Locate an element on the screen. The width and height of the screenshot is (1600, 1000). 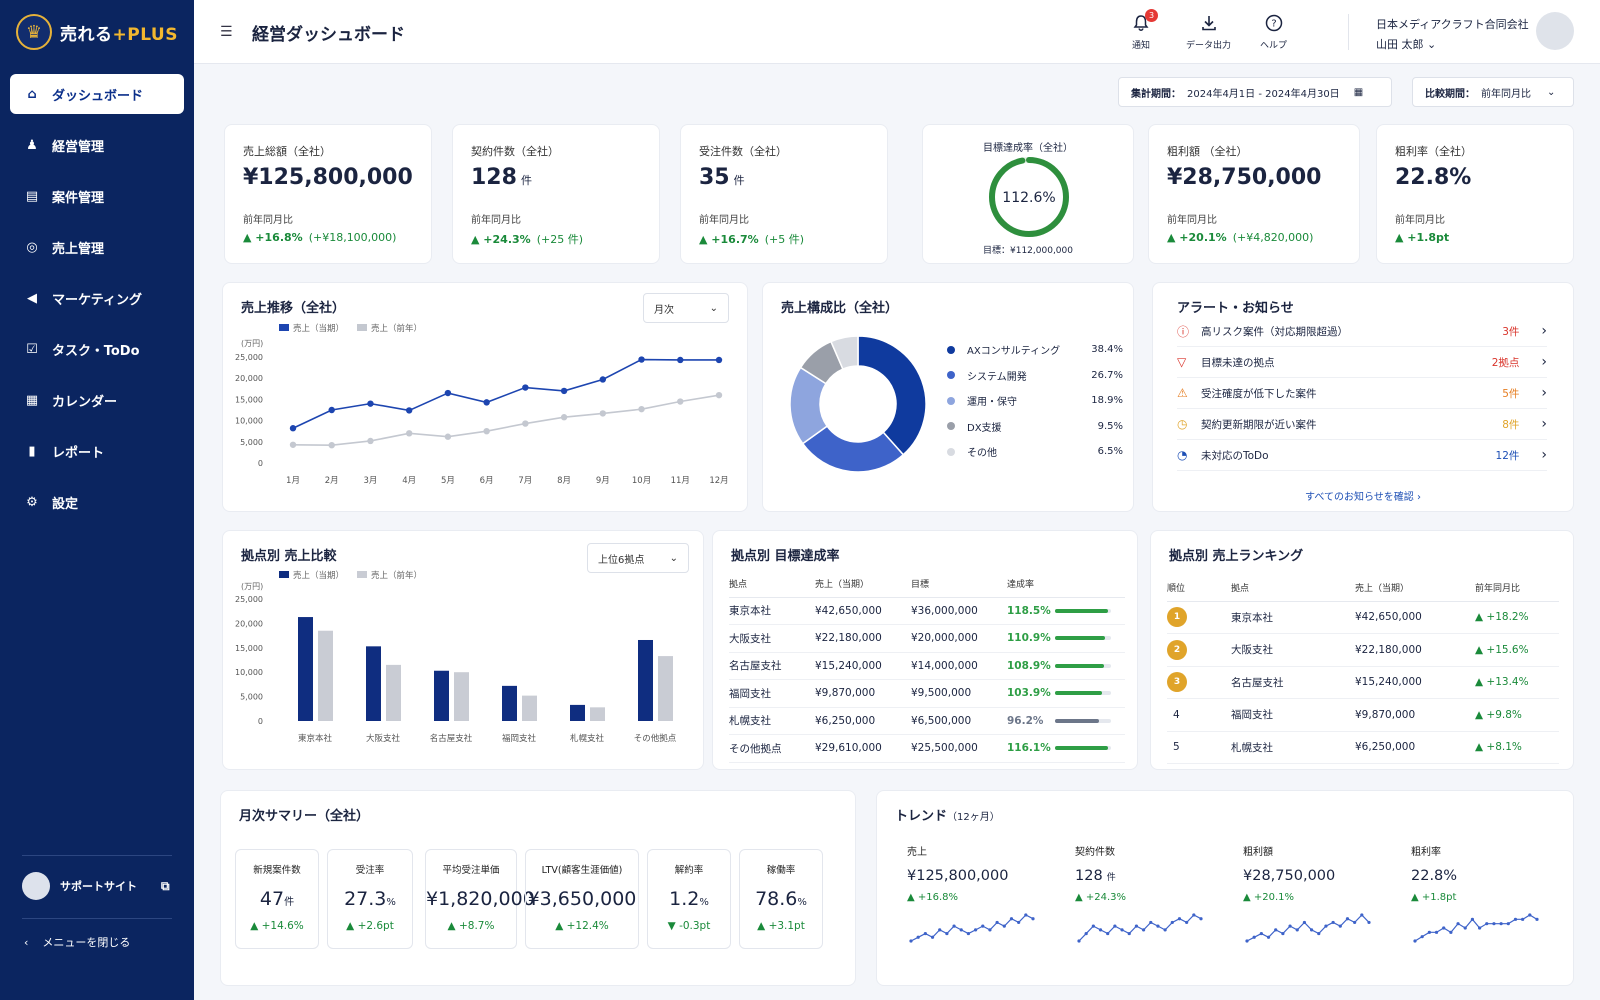
achievement-rate: 96.2% is located at coordinates (1025, 720).